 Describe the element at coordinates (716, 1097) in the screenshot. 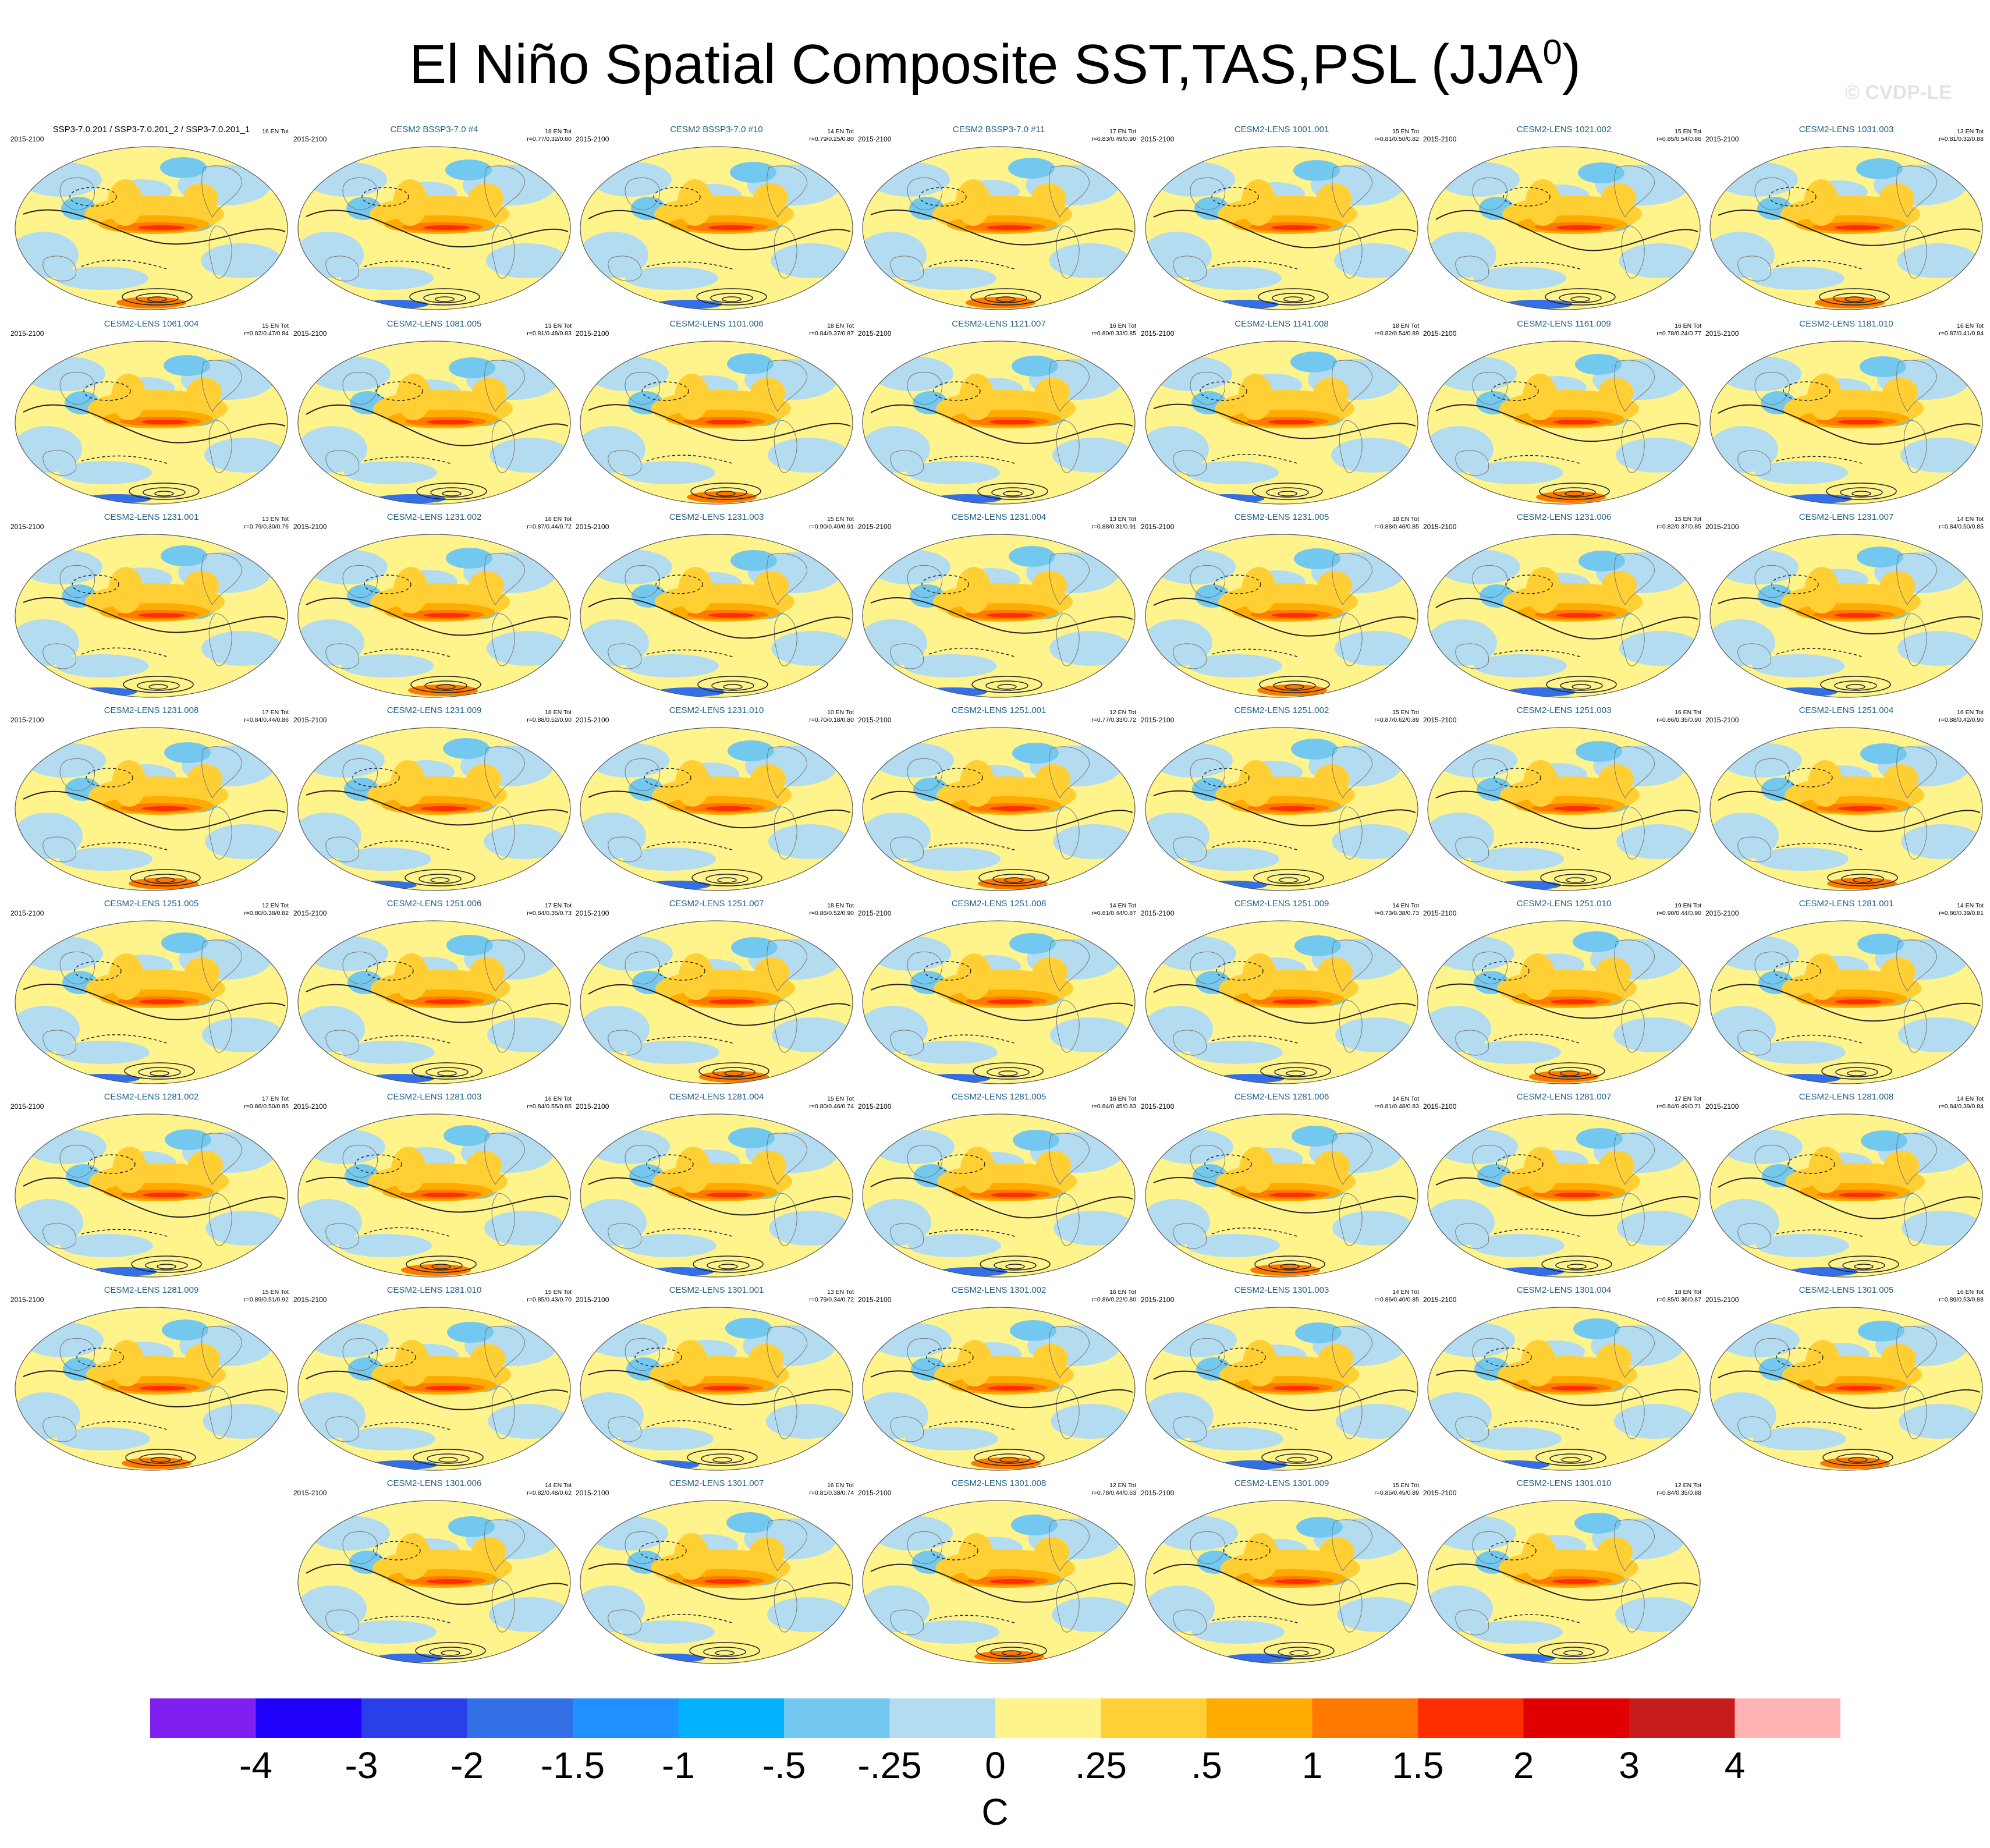

I see `panel-title: CESM2-LENS 1281.004` at that location.